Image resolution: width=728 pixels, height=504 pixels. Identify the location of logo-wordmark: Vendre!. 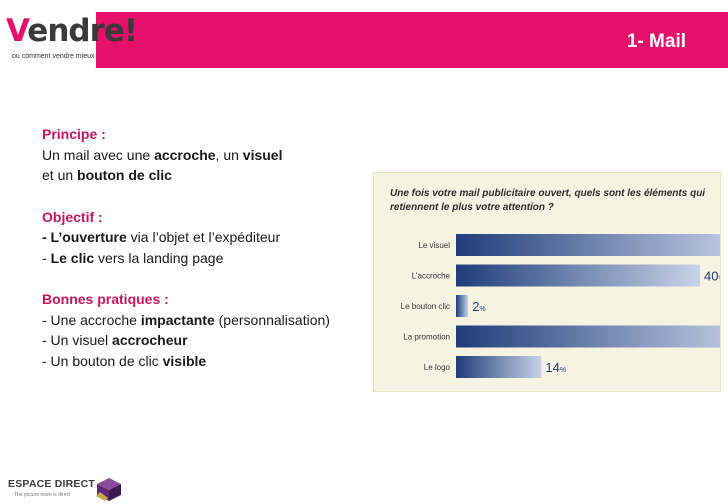
(72, 31).